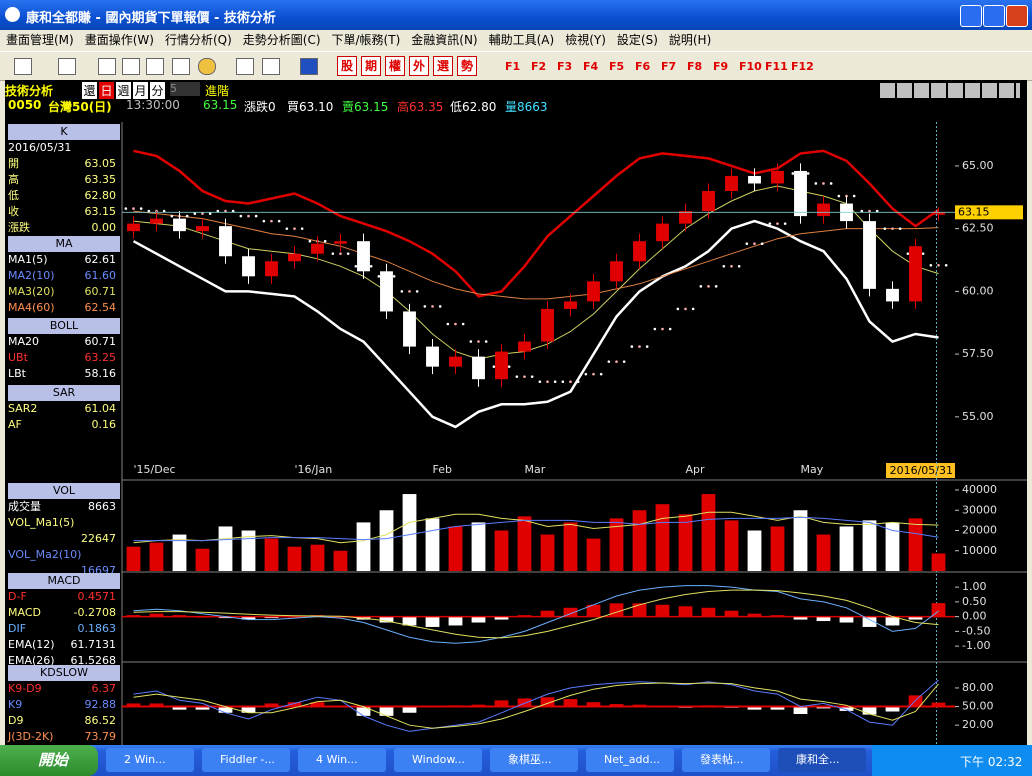 The width and height of the screenshot is (1032, 776). What do you see at coordinates (104, 688) in the screenshot?
I see `row-value: 6.37` at bounding box center [104, 688].